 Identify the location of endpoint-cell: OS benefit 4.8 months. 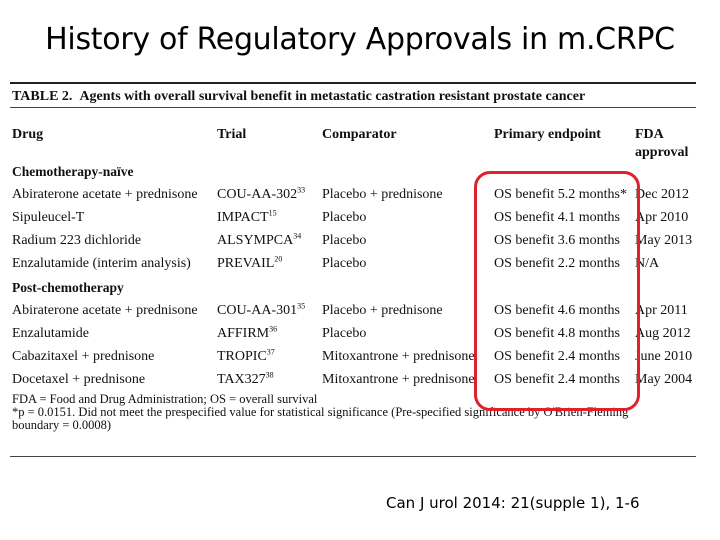
(557, 333).